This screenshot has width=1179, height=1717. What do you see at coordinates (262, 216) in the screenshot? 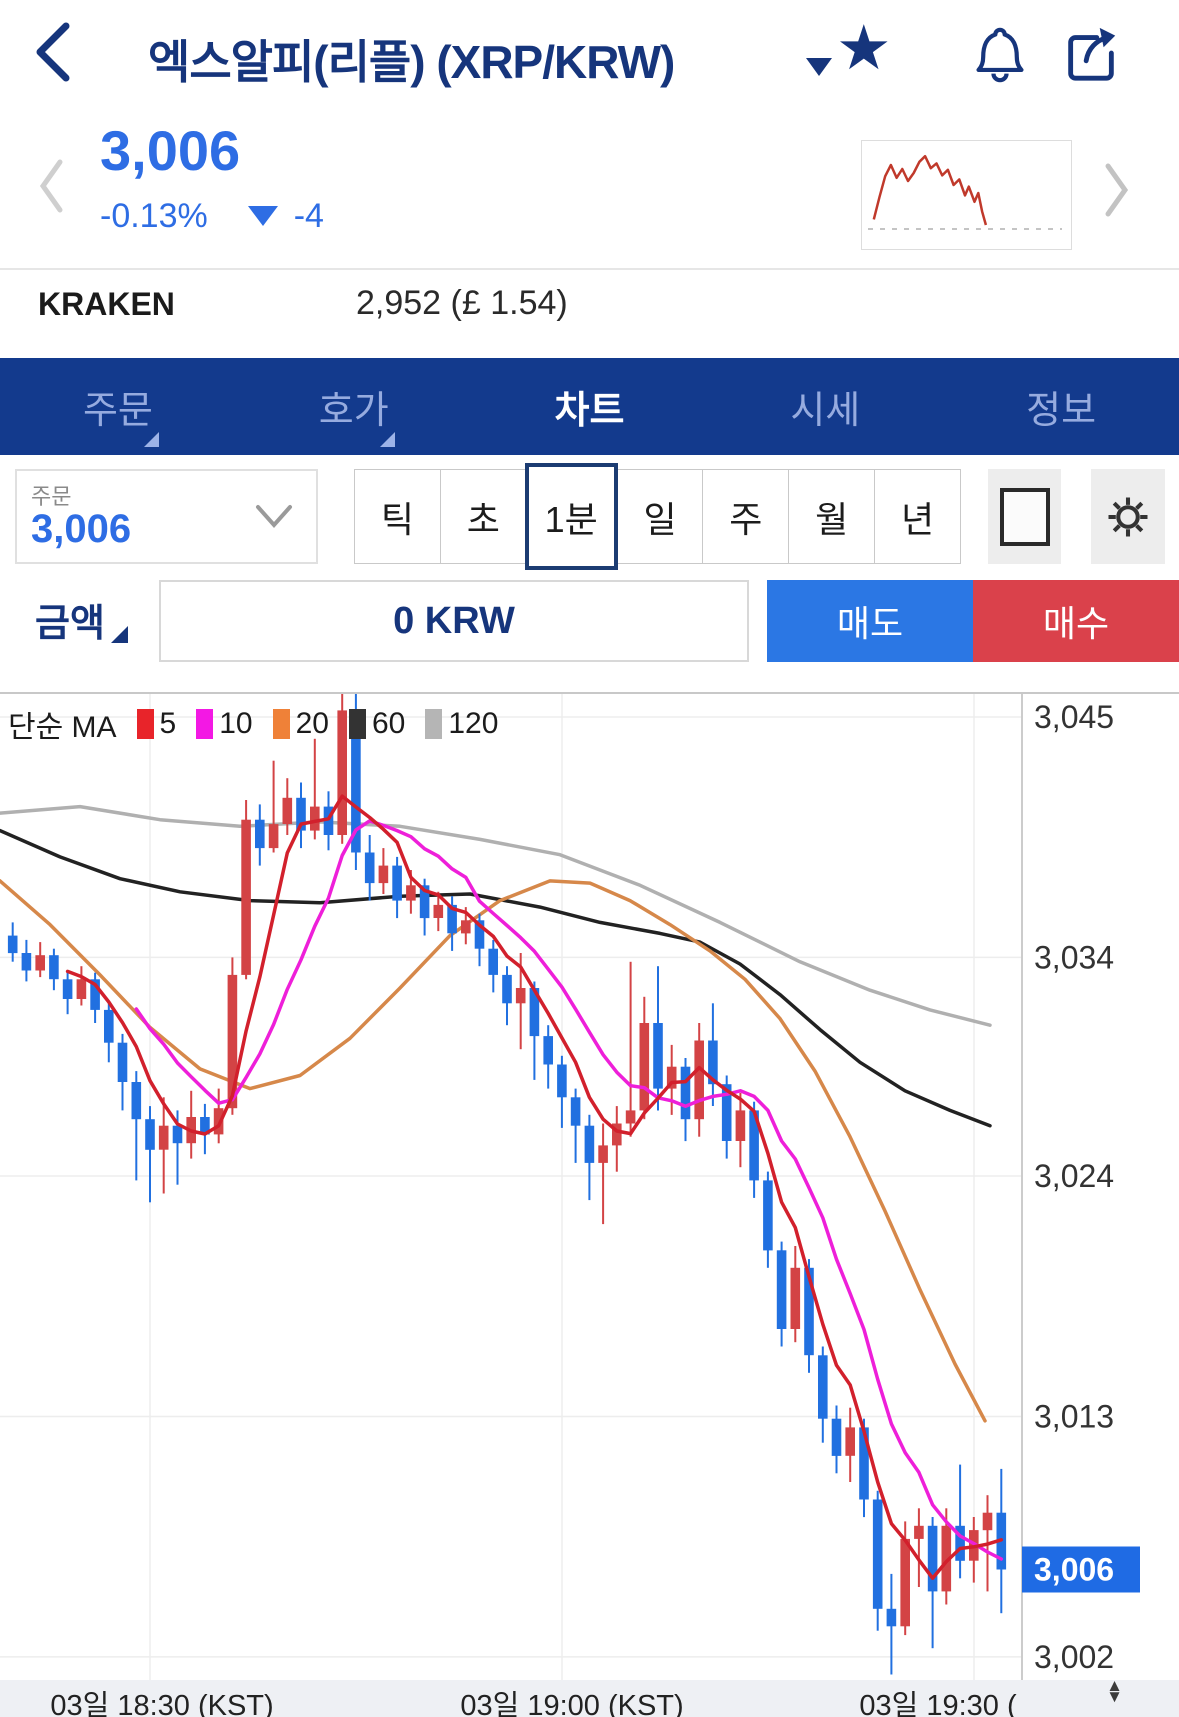
I see `down-triangle-icon` at bounding box center [262, 216].